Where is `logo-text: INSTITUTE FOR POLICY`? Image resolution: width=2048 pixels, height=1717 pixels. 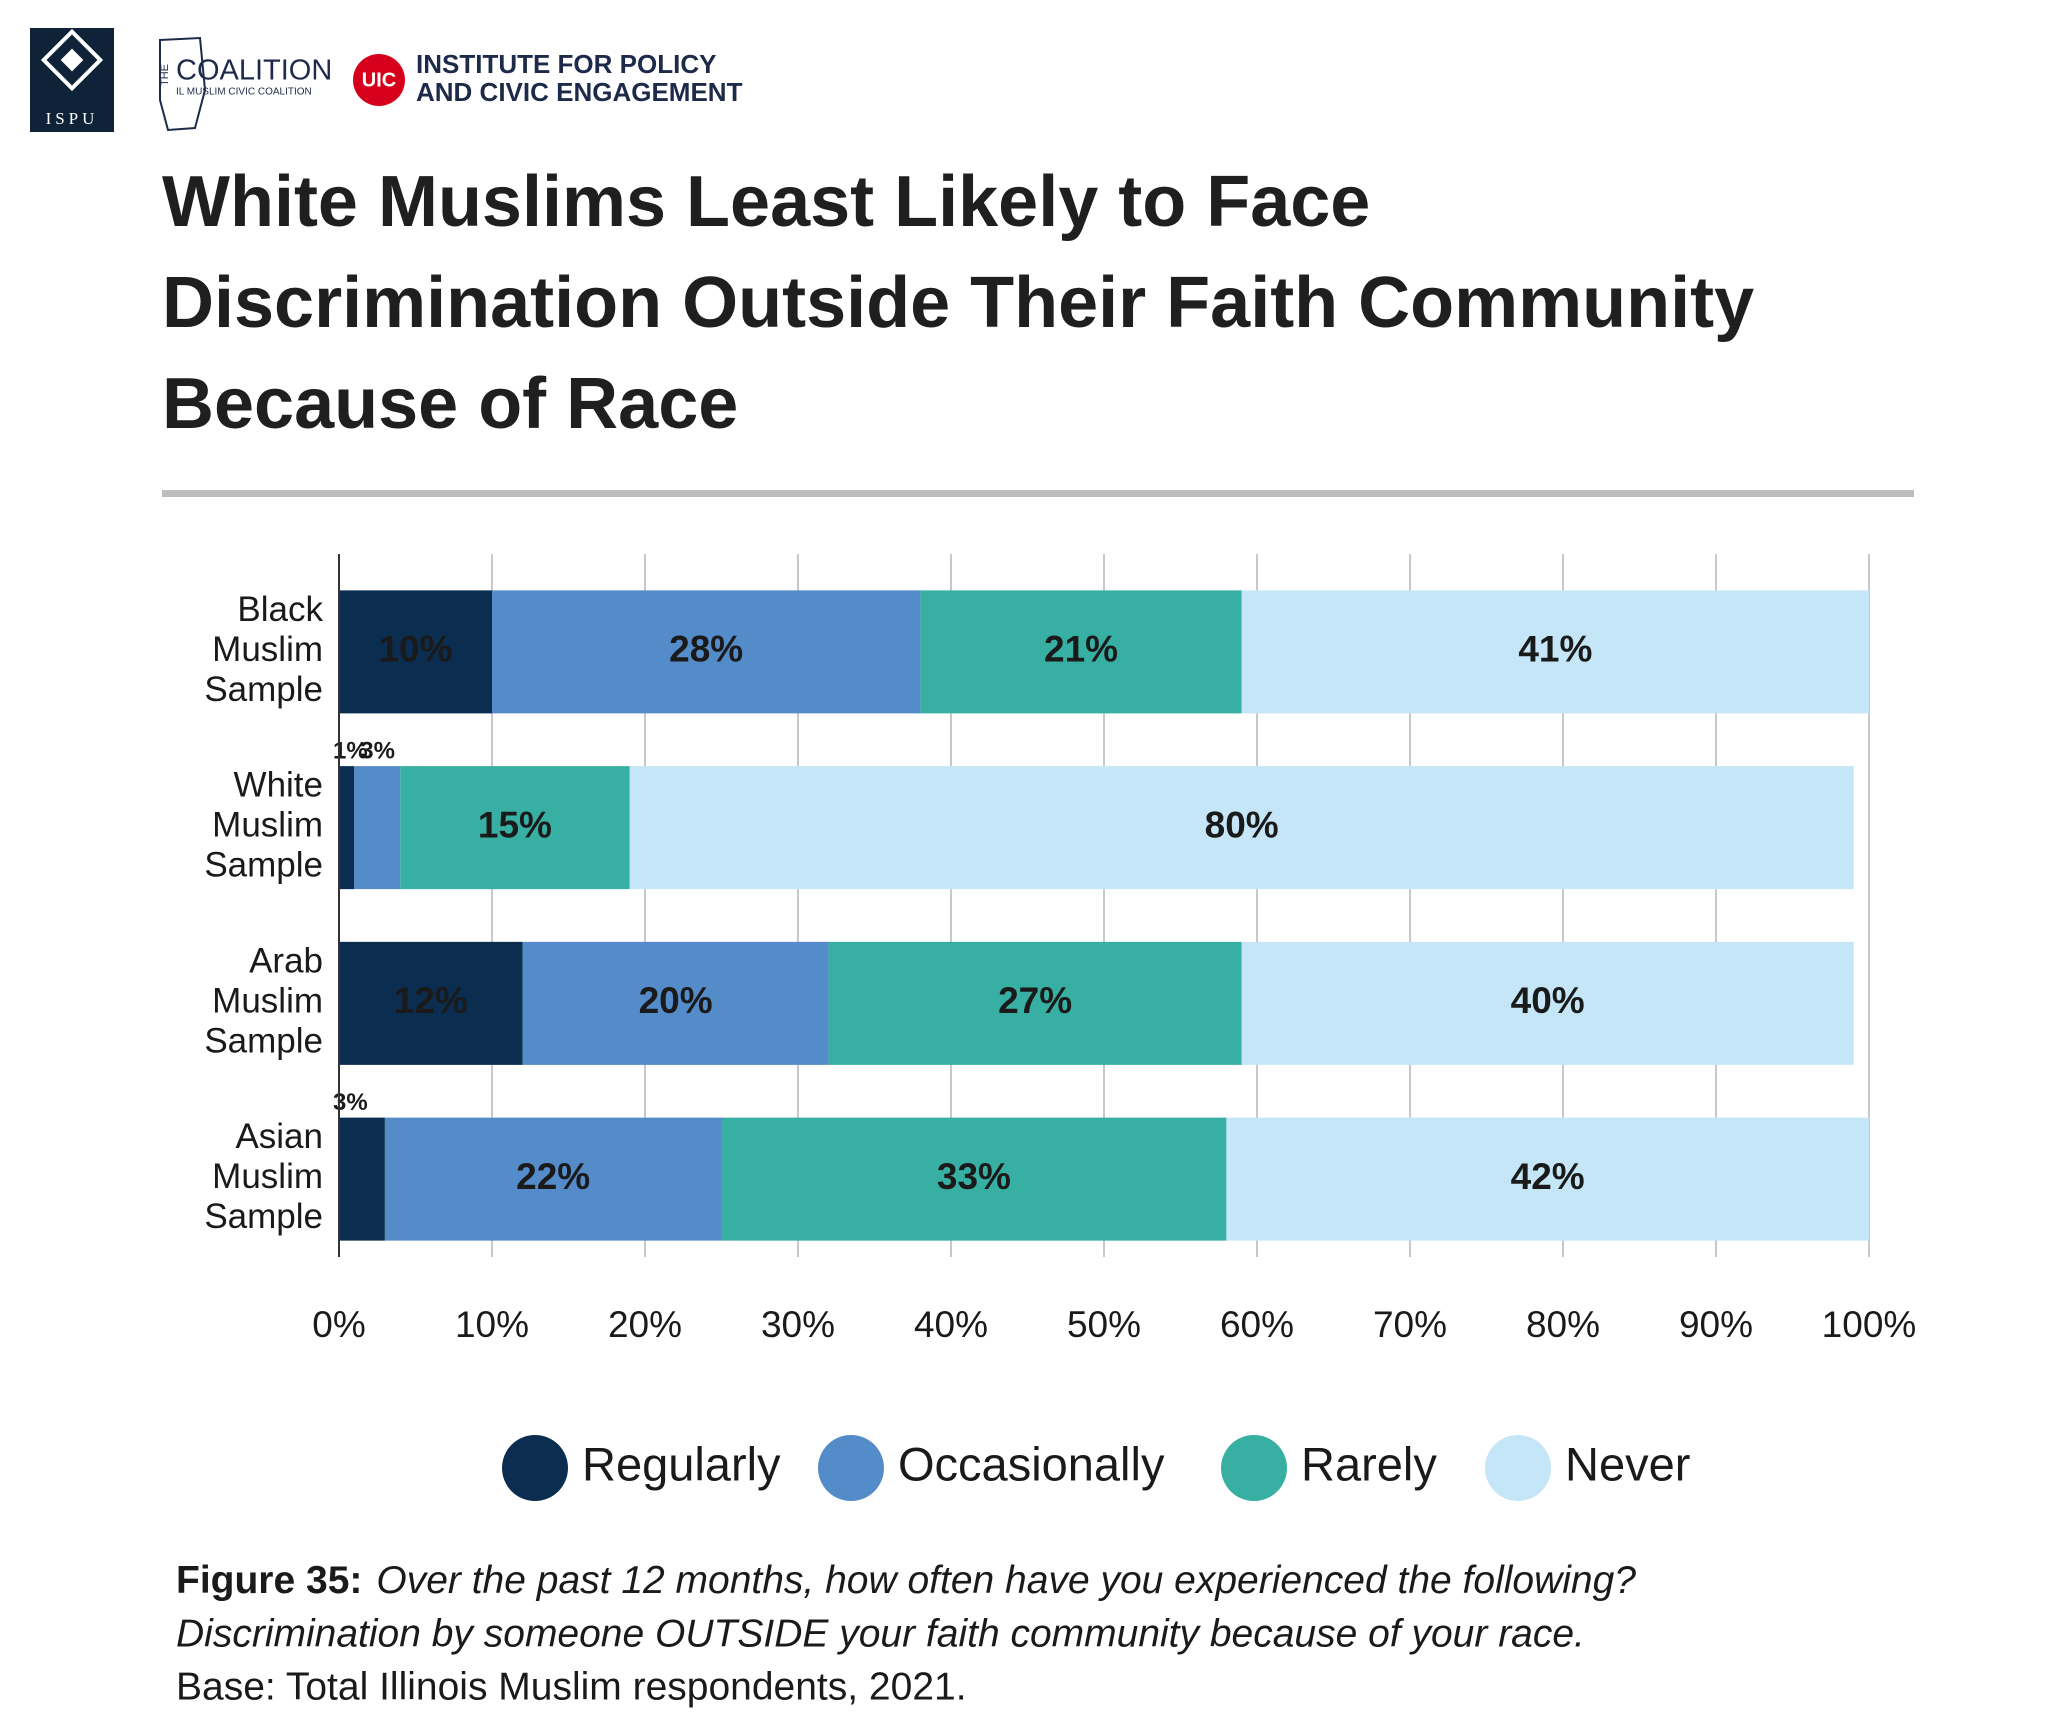 logo-text: INSTITUTE FOR POLICY is located at coordinates (566, 64).